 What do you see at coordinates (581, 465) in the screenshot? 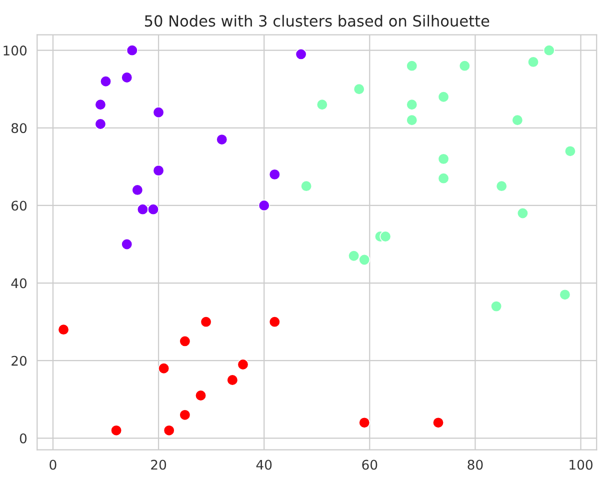
I see `x-tick-label: 100` at bounding box center [581, 465].